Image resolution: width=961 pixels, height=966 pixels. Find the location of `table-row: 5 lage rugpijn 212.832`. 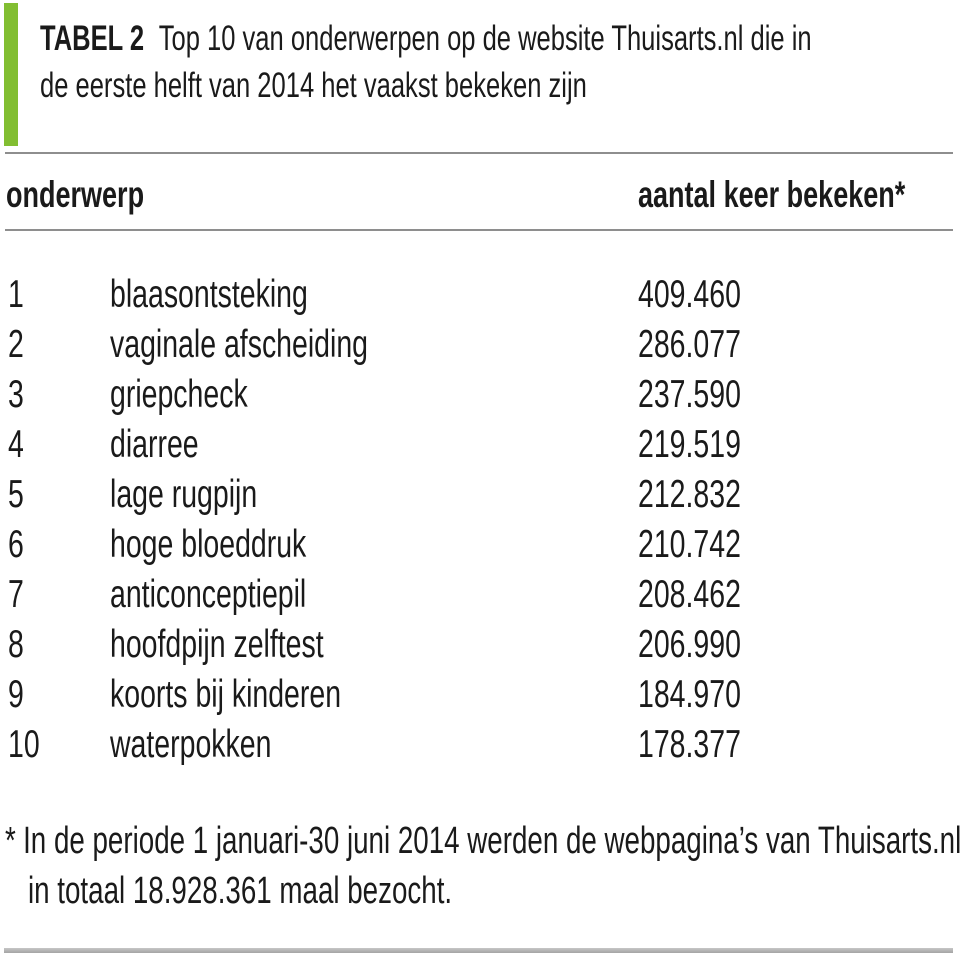

table-row: 5 lage rugpijn 212.832 is located at coordinates (480, 495).